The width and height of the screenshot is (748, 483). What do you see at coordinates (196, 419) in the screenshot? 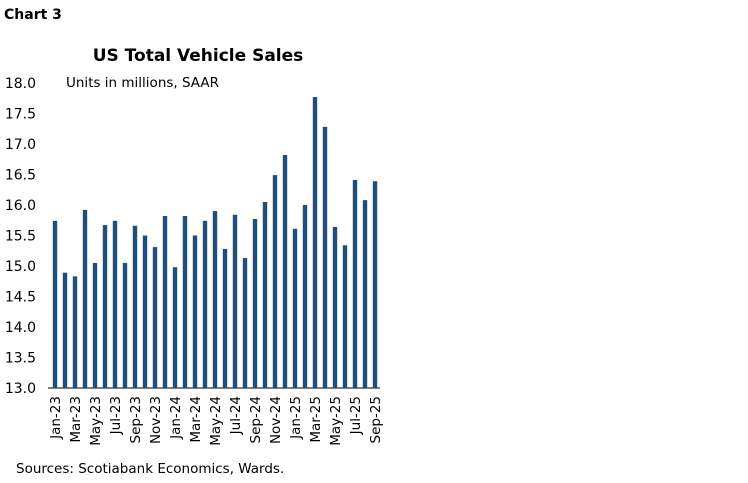
I see `x-tick-label: Mar-24` at bounding box center [196, 419].